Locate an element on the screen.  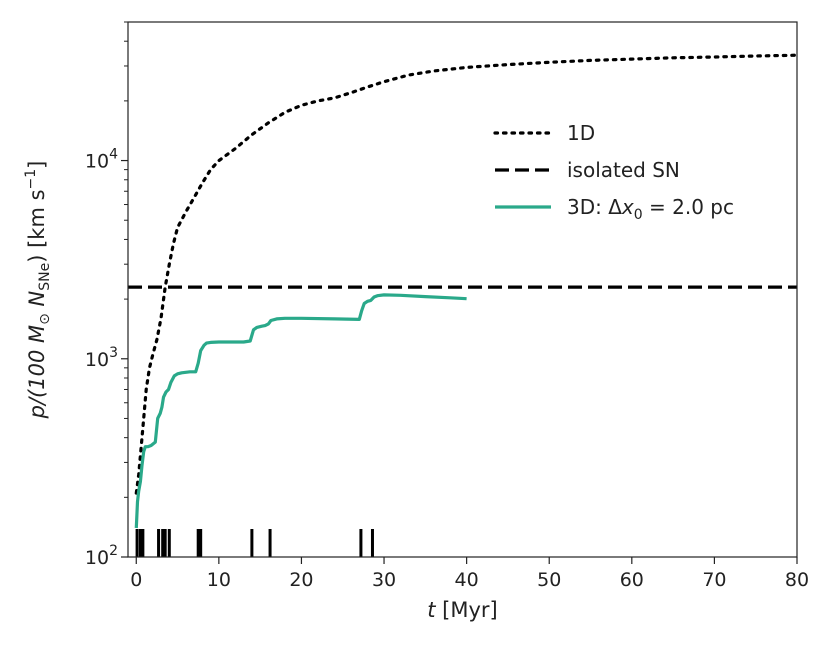
x-tick-label: 70 is located at coordinates (714, 580).